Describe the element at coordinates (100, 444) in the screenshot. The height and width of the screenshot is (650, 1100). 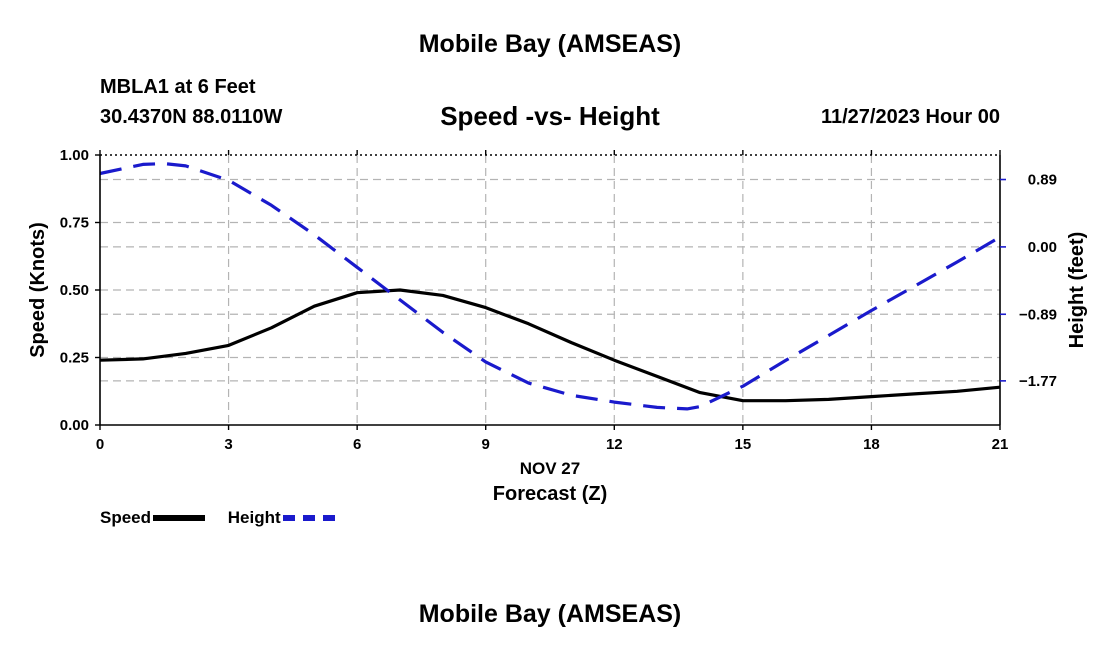
I see `x-tick-label: 0` at that location.